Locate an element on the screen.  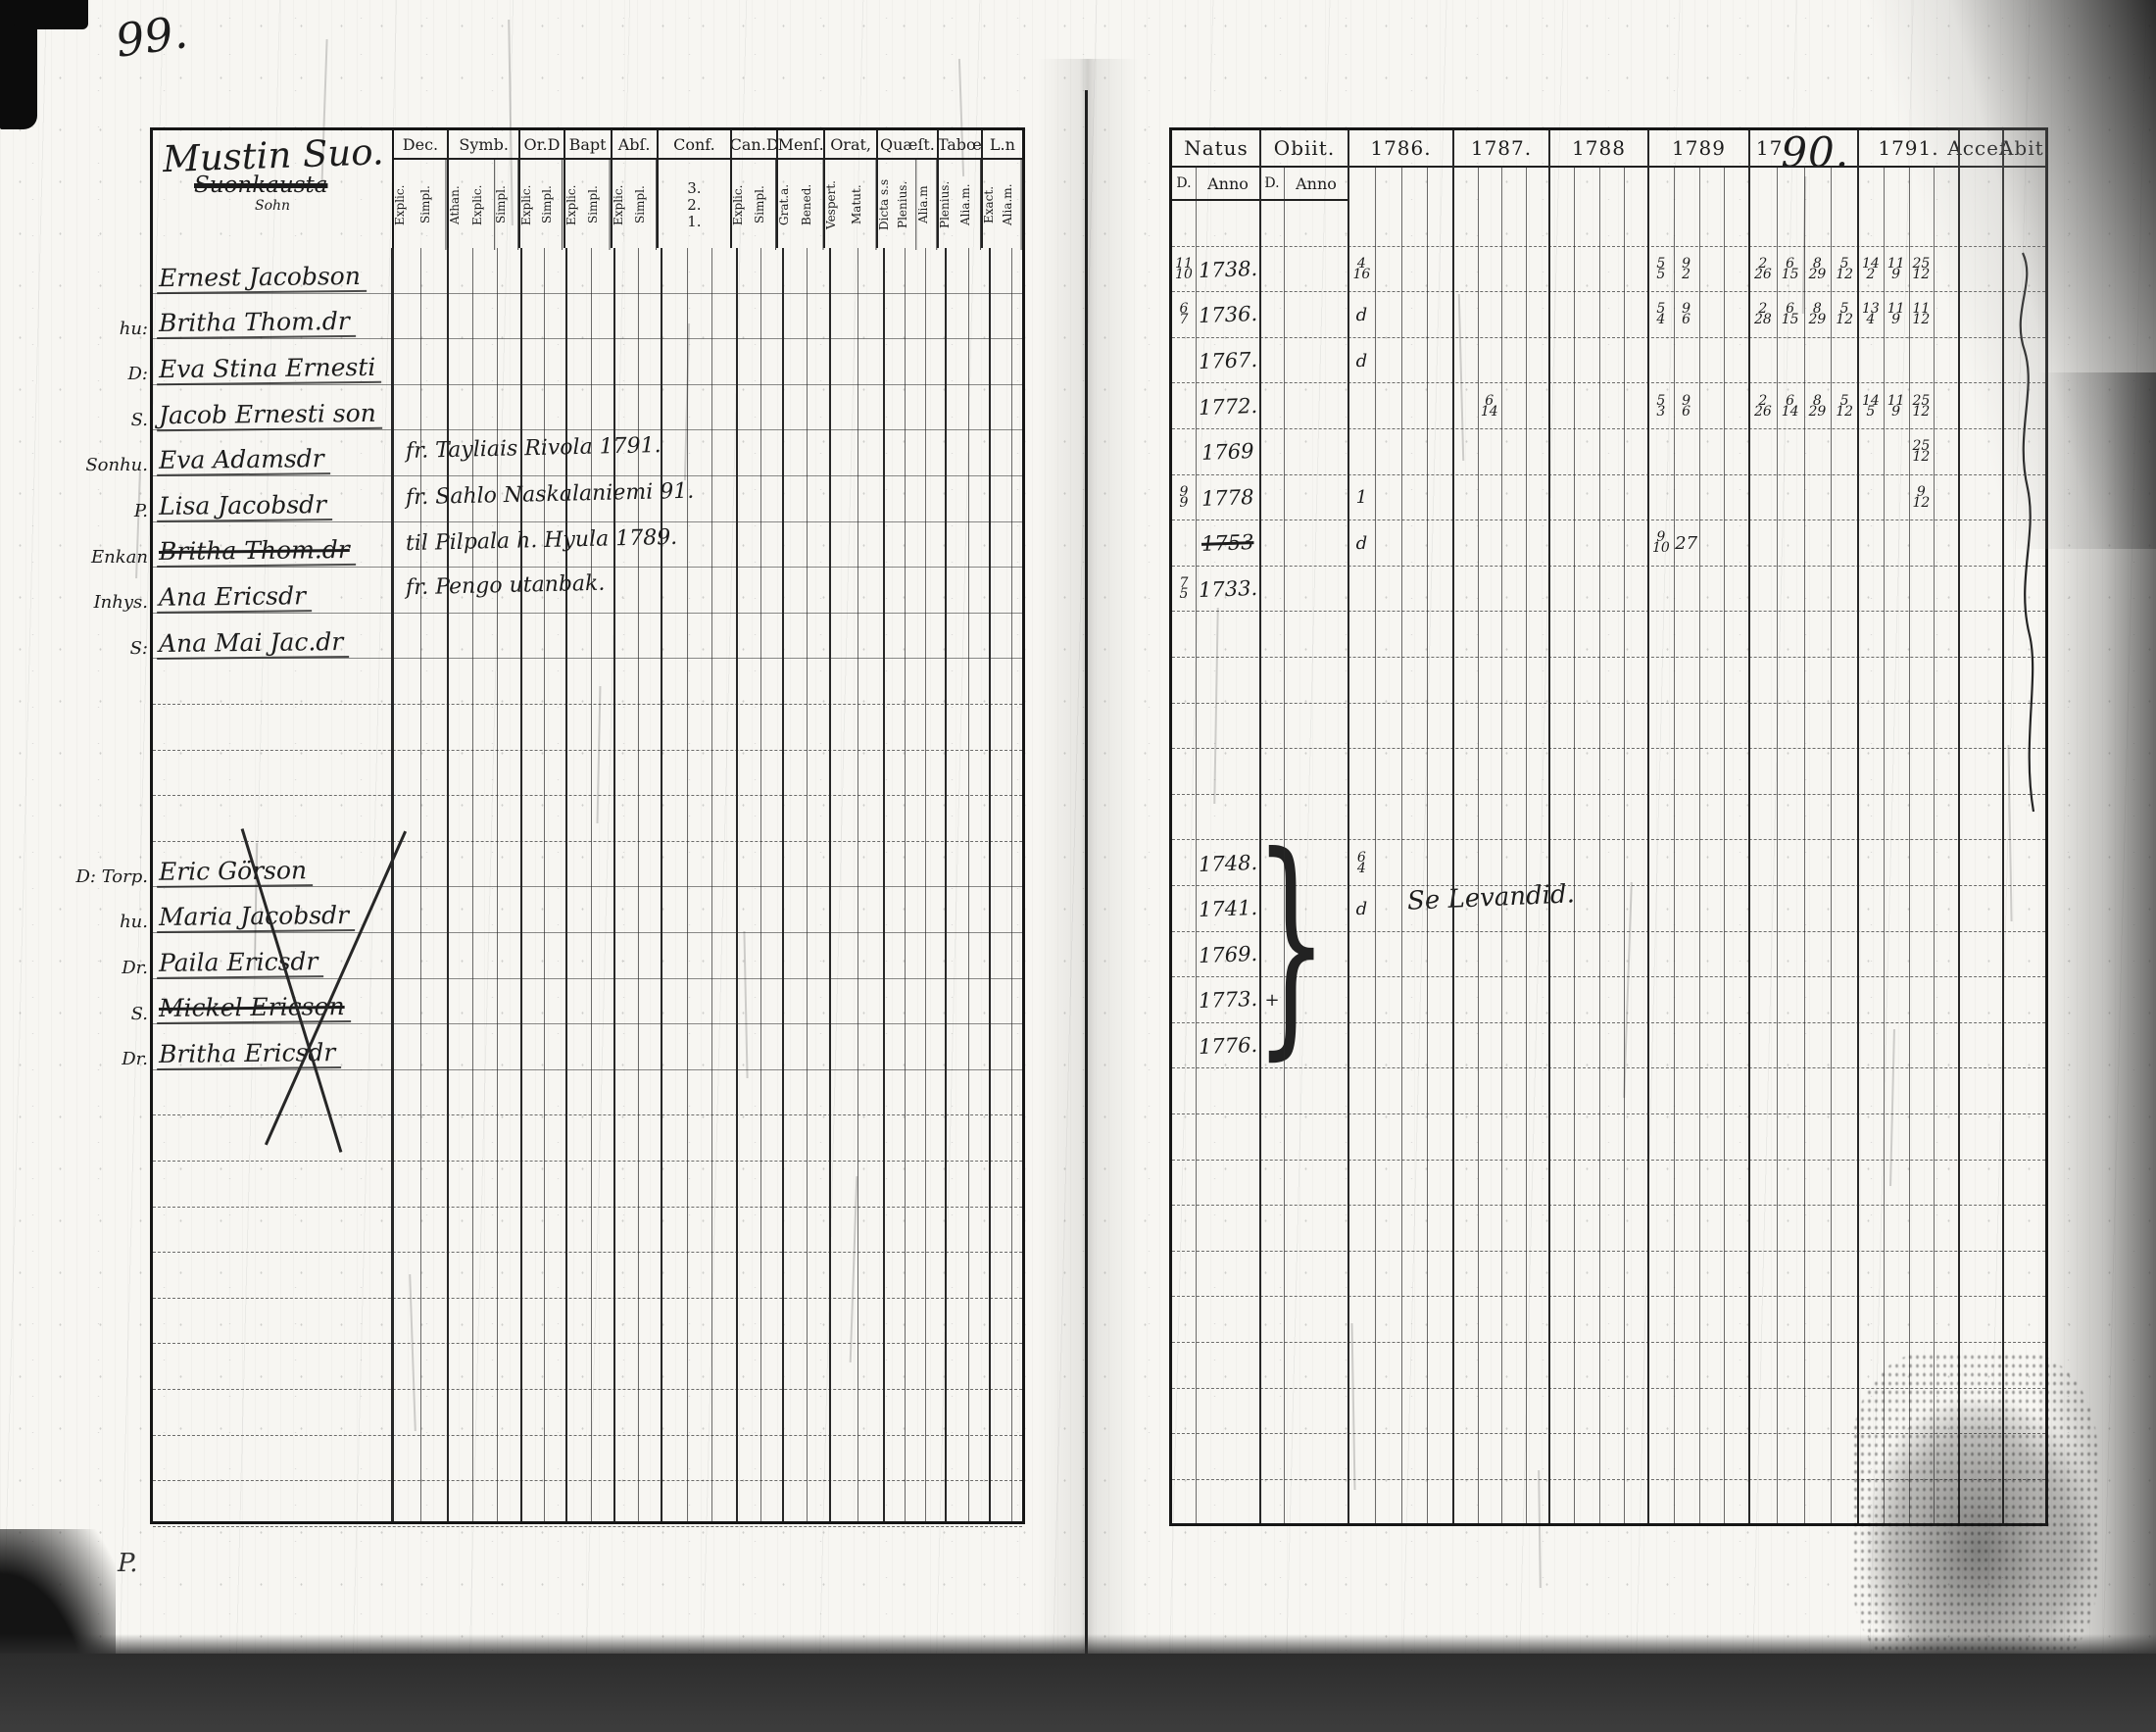
column-subheads: Grat.a. Bened. is located at coordinates (801, 205).